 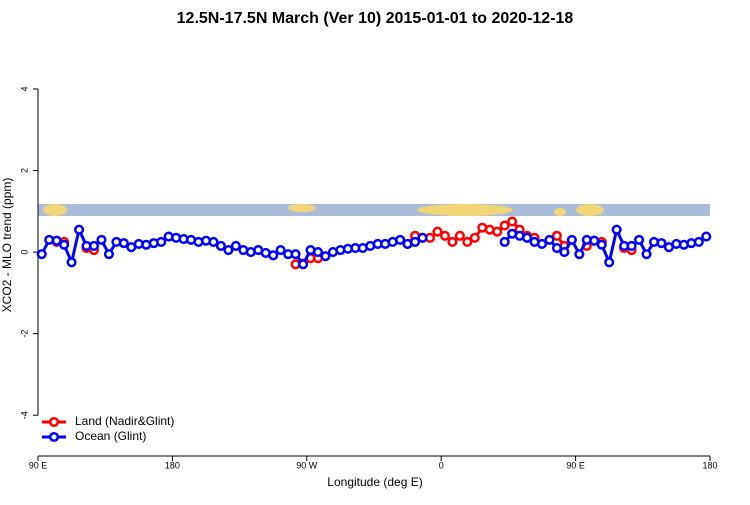 I want to click on x-axis-label: Longitude (deg E), so click(x=374, y=482).